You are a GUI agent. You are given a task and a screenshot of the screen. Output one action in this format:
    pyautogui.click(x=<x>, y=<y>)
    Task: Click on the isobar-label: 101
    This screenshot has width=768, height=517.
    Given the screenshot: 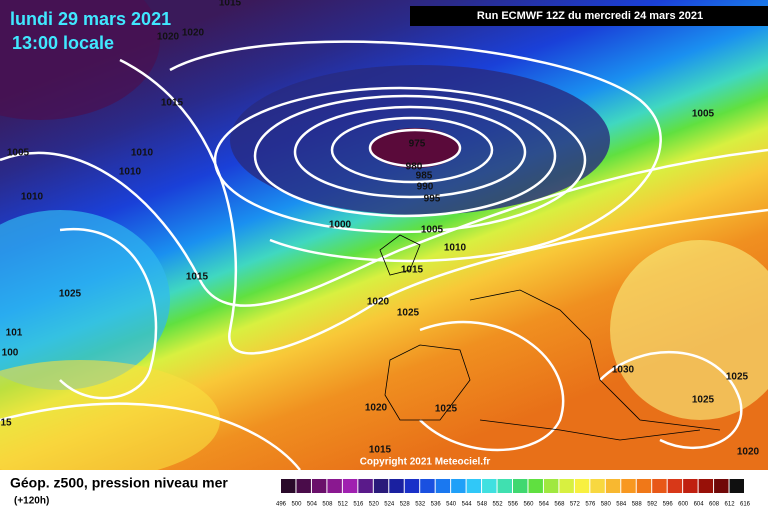 What is the action you would take?
    pyautogui.click(x=14, y=333)
    